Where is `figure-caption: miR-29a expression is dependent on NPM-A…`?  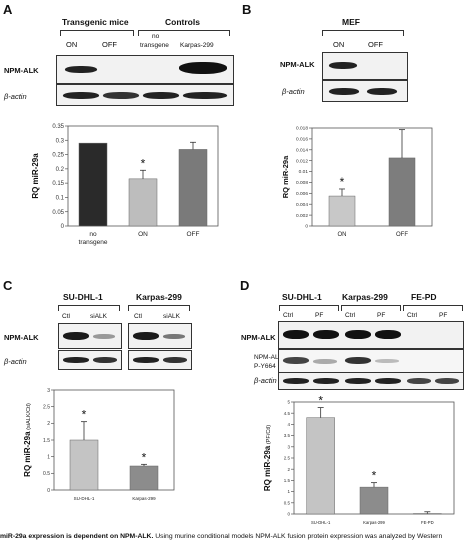 figure-caption: miR-29a expression is dependent on NPM-A… is located at coordinates (221, 536).